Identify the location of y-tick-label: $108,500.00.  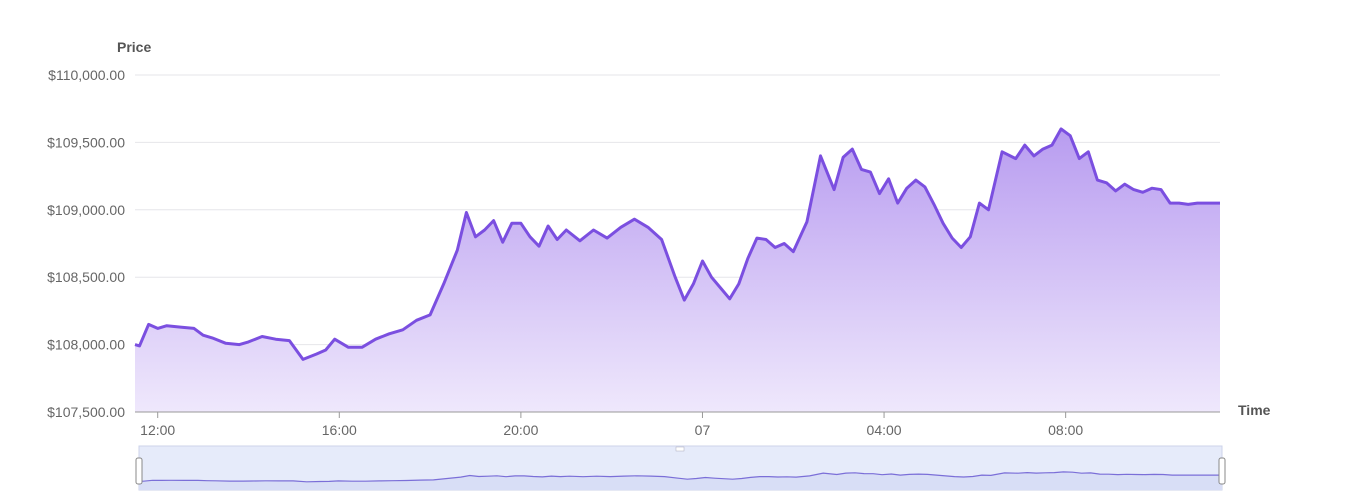
(86, 277).